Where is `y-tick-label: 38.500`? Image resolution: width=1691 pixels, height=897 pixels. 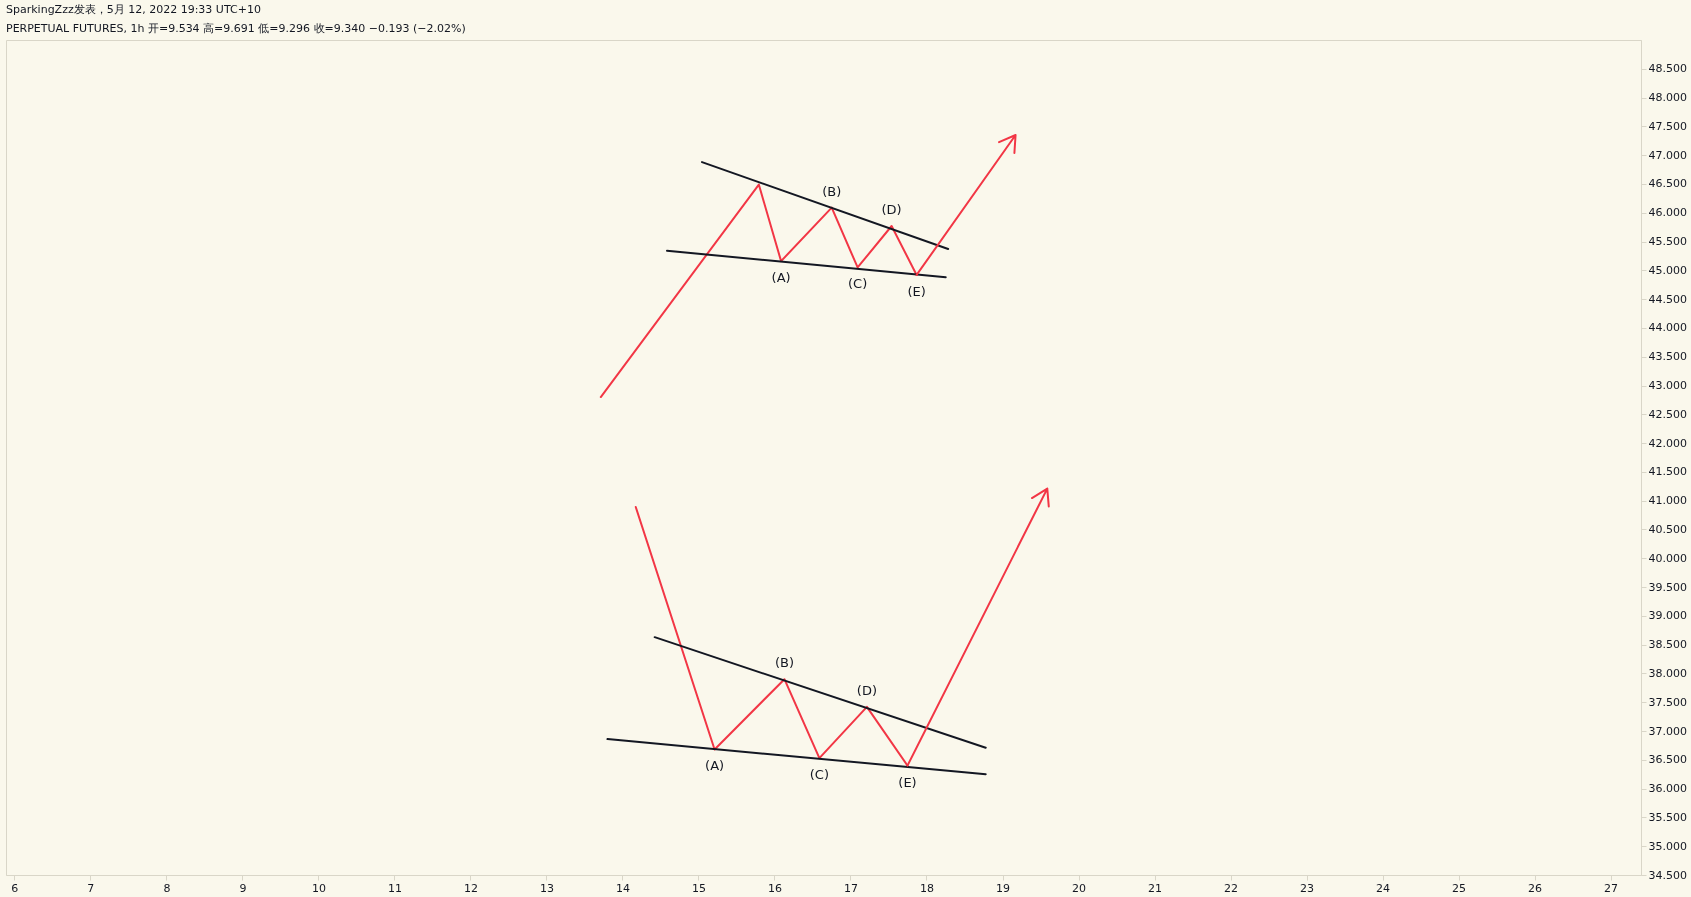 y-tick-label: 38.500 is located at coordinates (1667, 645).